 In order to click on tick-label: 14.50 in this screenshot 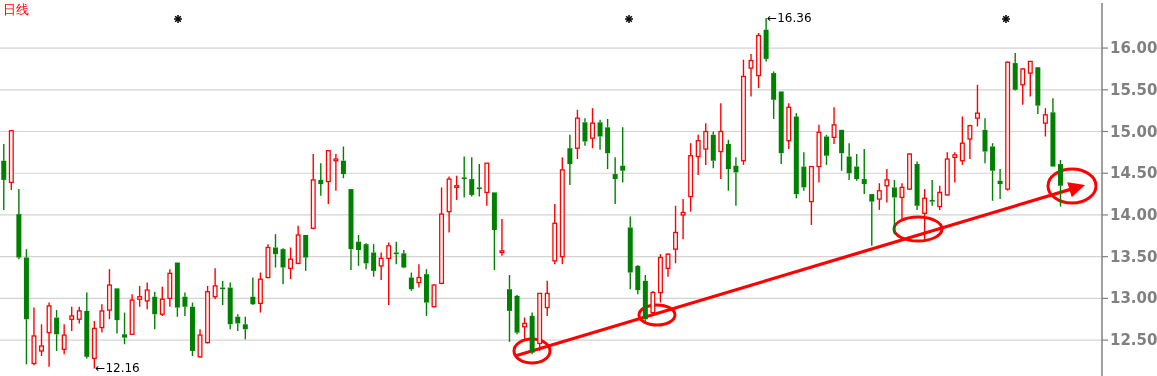, I will do `click(1133, 173)`.